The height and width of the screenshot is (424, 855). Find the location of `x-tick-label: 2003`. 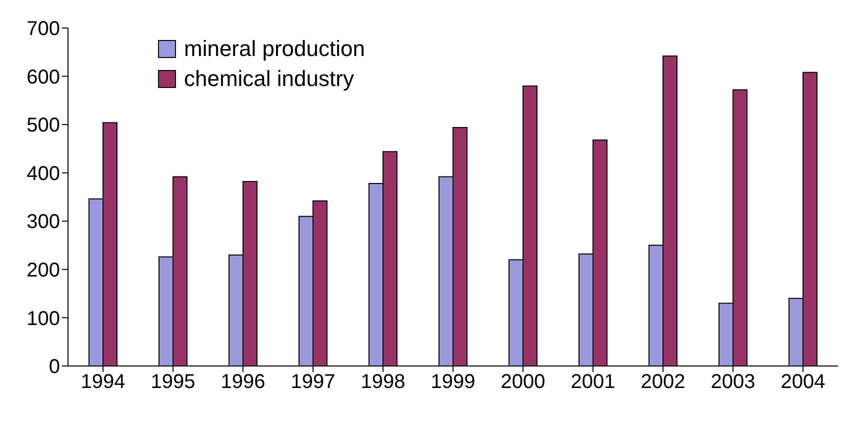

x-tick-label: 2003 is located at coordinates (733, 382).